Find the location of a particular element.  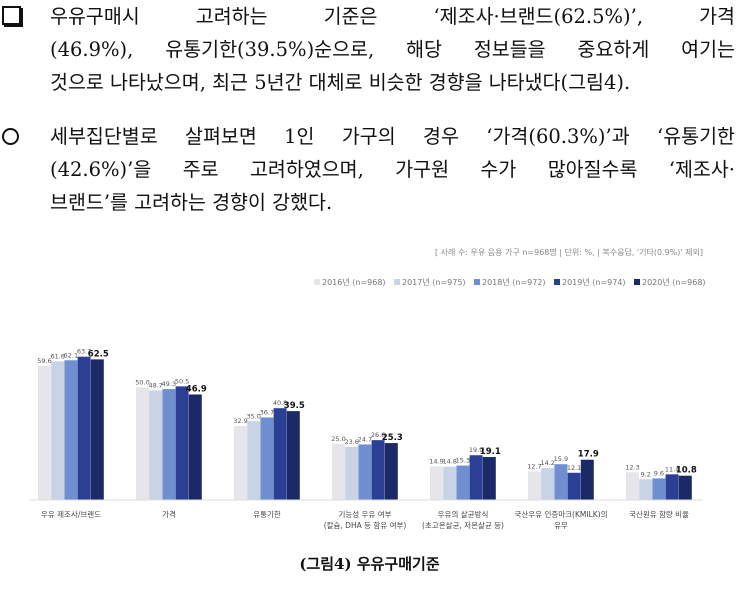

data-label: 14.8 is located at coordinates (449, 462).